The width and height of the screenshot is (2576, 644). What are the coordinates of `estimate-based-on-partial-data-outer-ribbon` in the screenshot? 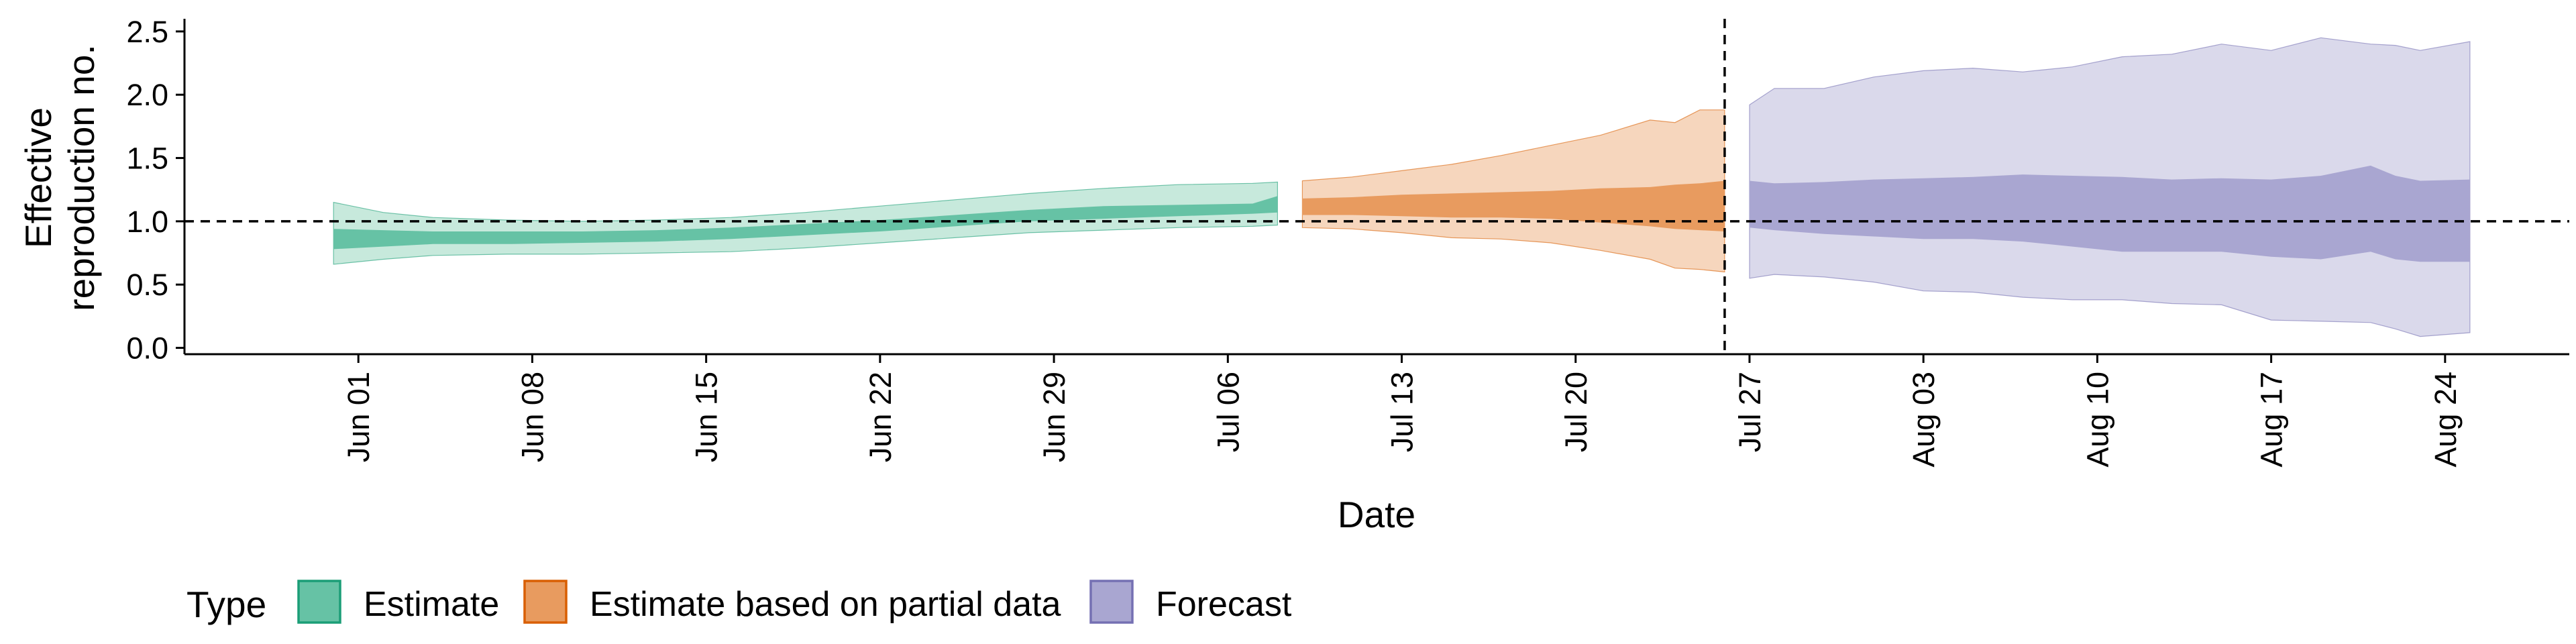 It's located at (1513, 191).